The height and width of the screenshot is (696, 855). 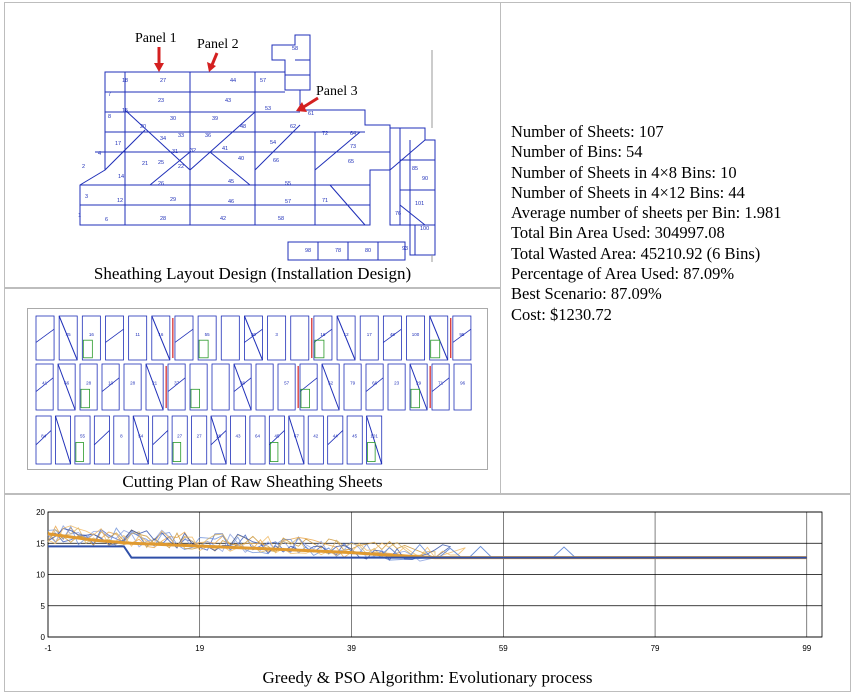 What do you see at coordinates (316, 436) in the screenshot?
I see `svg-text: 42` at bounding box center [316, 436].